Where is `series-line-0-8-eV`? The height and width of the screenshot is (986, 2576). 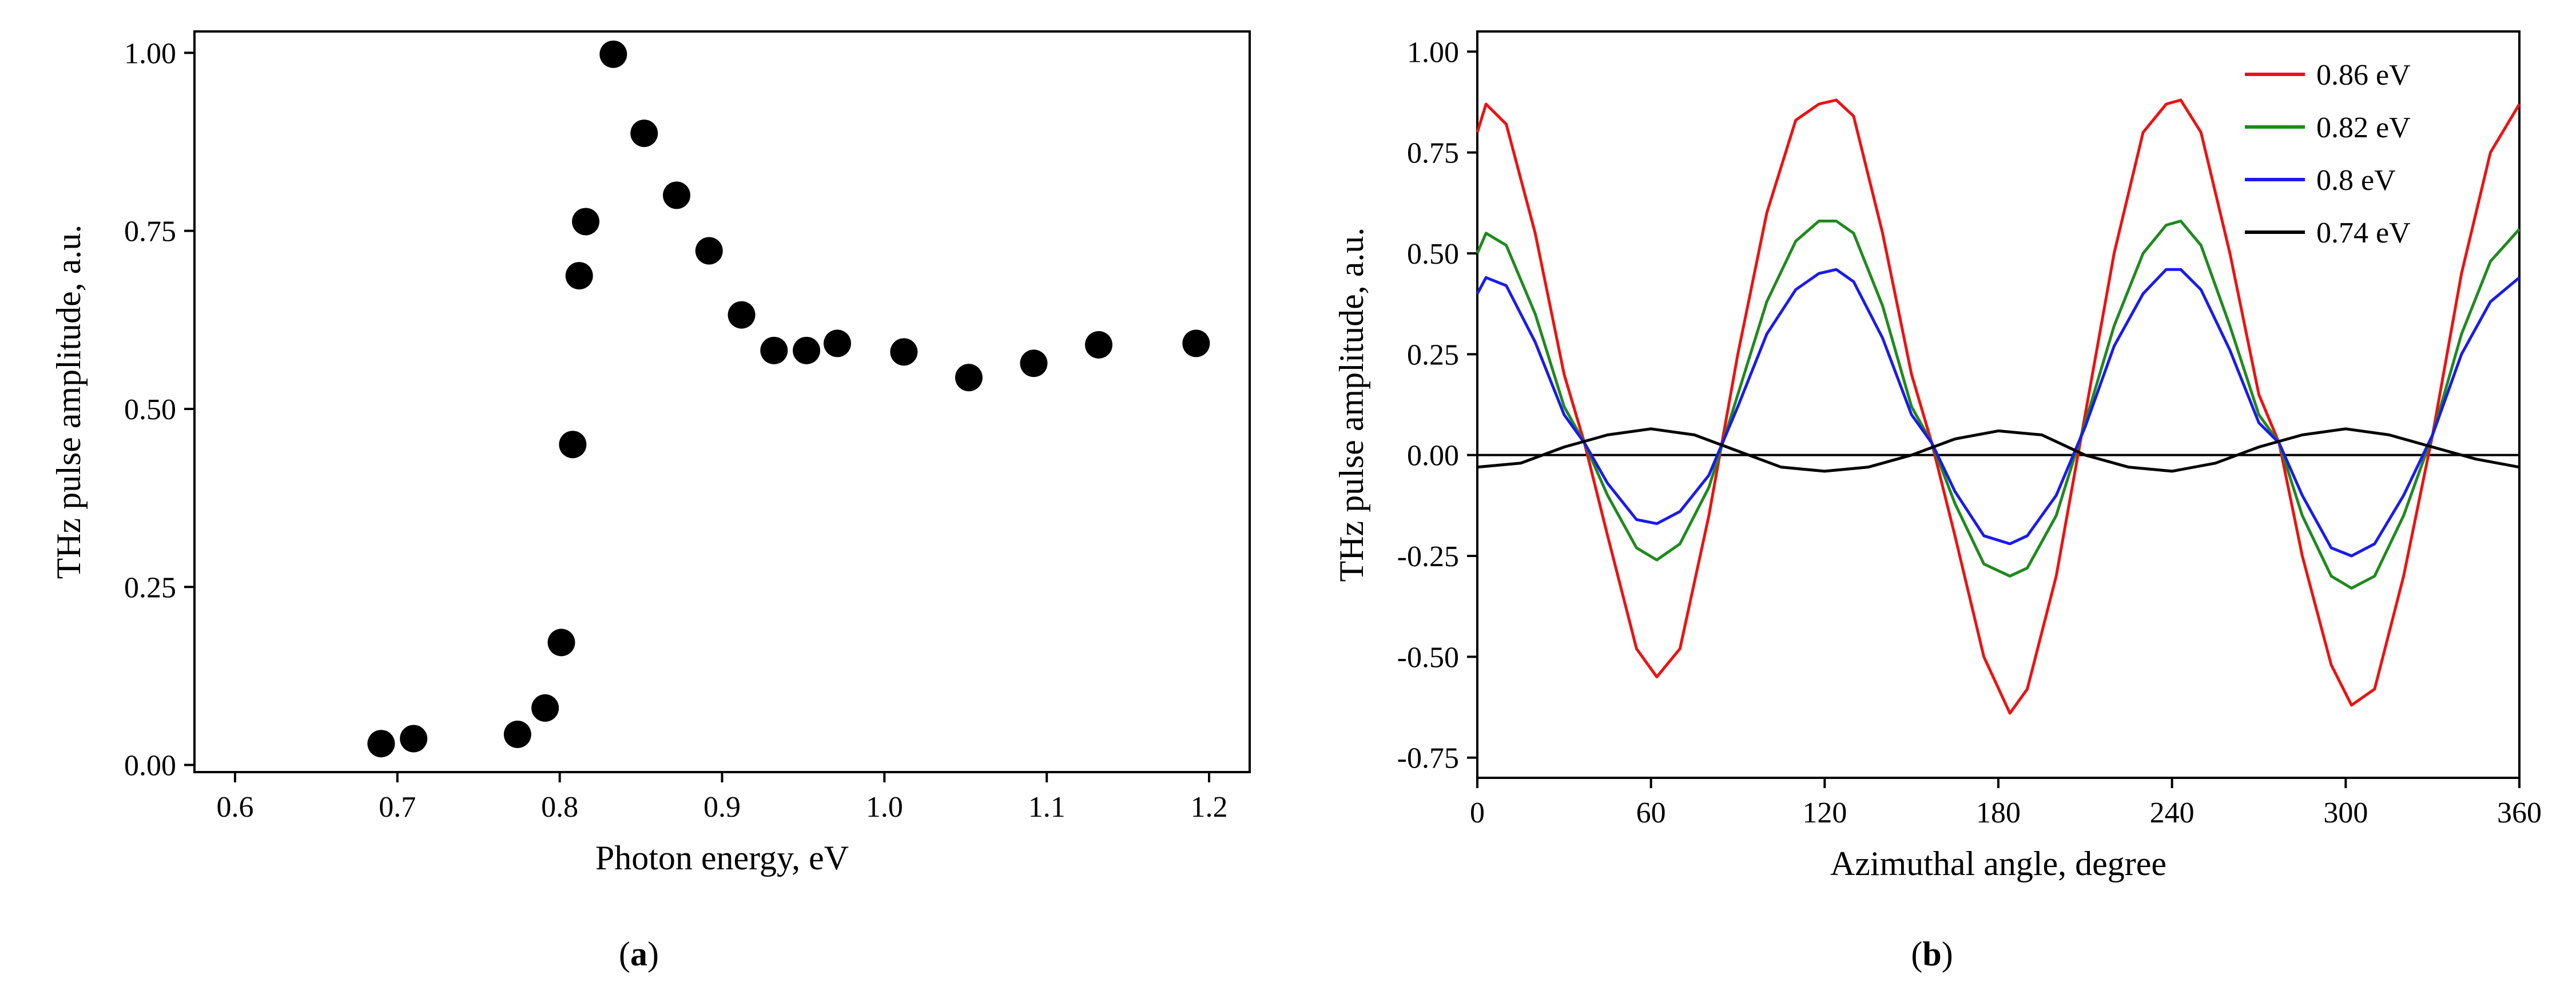 series-line-0-8-eV is located at coordinates (1999, 413).